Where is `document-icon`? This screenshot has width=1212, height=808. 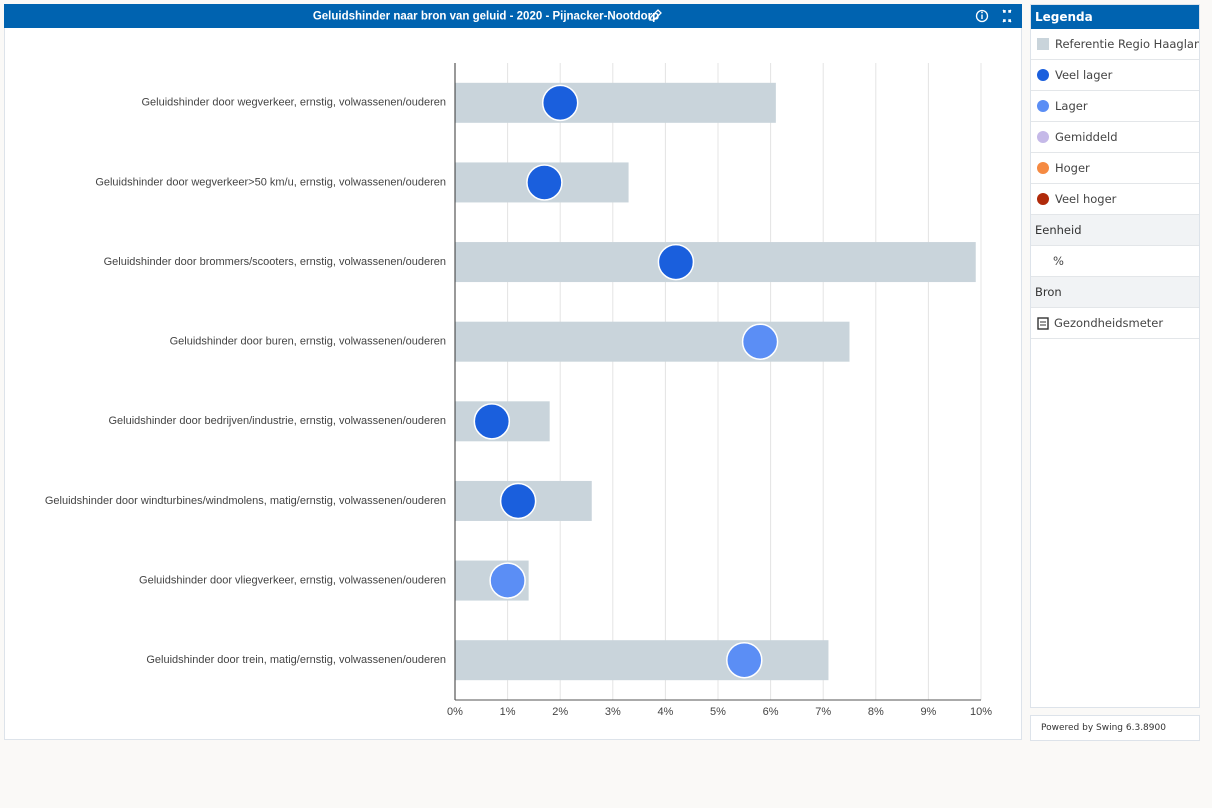
document-icon is located at coordinates (1043, 323).